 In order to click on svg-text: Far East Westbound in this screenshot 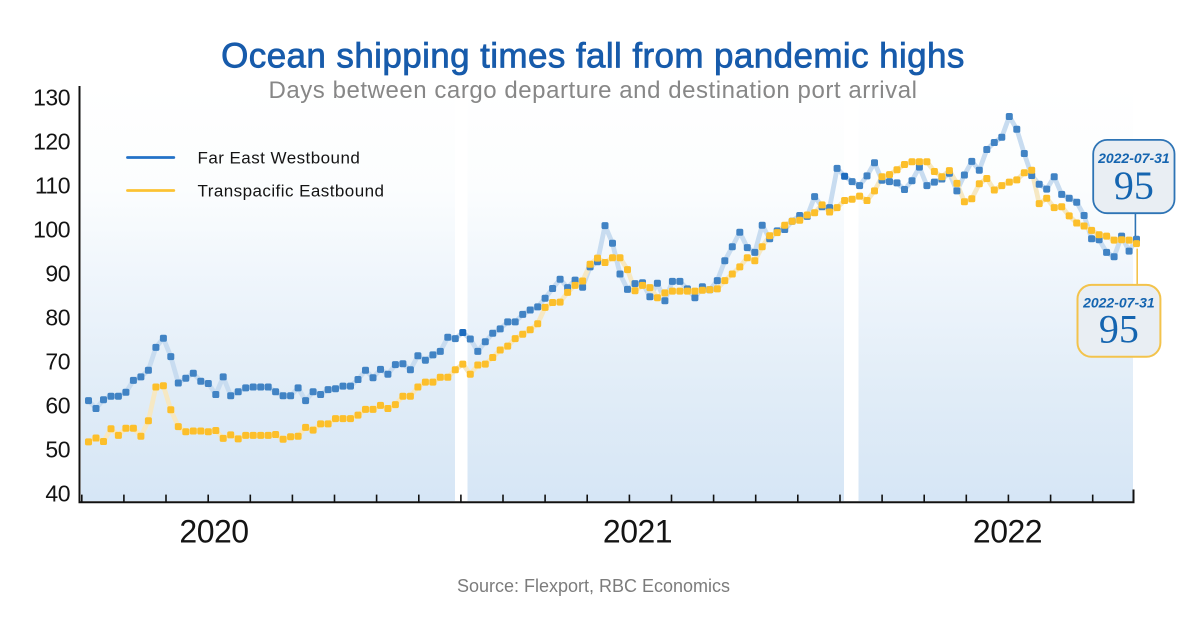, I will do `click(279, 158)`.